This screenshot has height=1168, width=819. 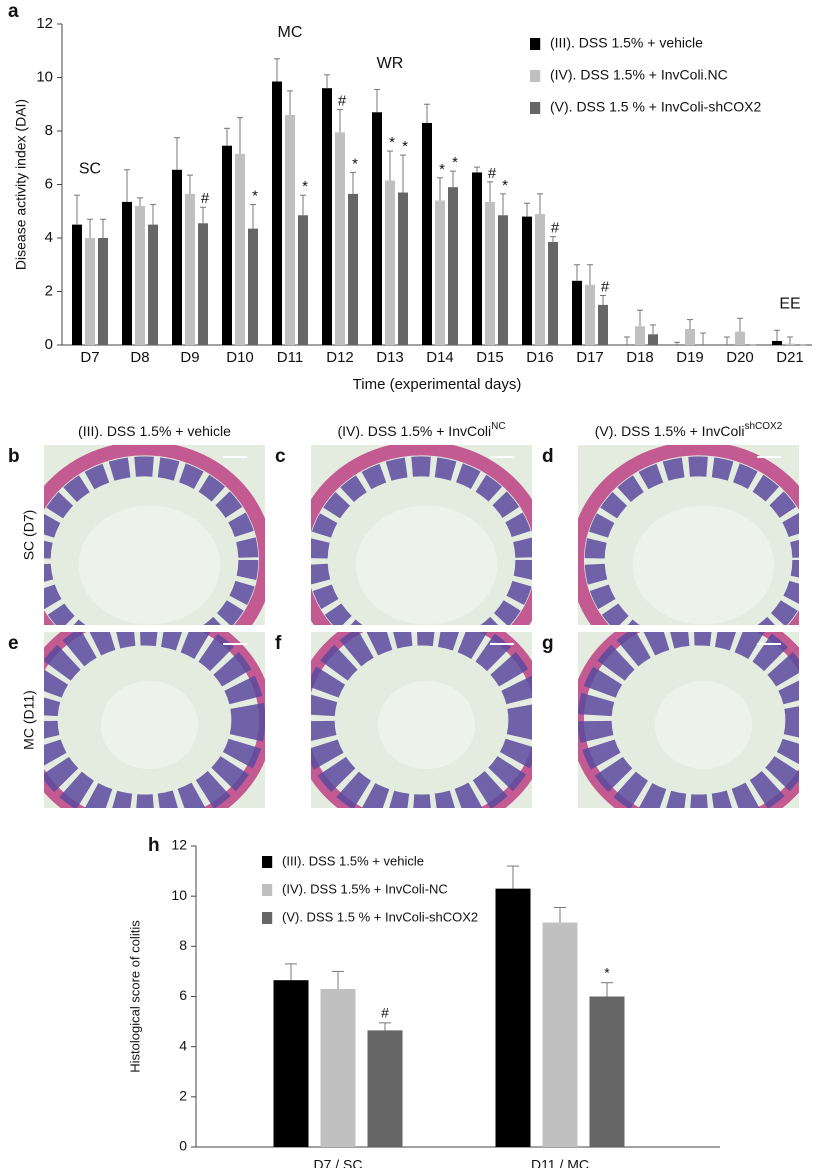 What do you see at coordinates (640, 357) in the screenshot?
I see `x-tick-label: D18` at bounding box center [640, 357].